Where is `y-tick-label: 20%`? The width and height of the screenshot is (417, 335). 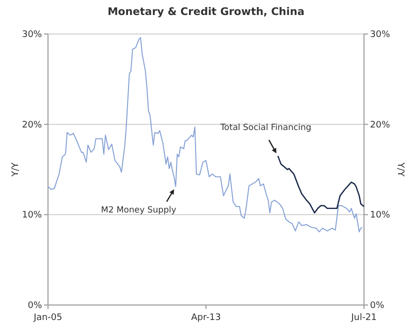 y-tick-label: 20% is located at coordinates (32, 125).